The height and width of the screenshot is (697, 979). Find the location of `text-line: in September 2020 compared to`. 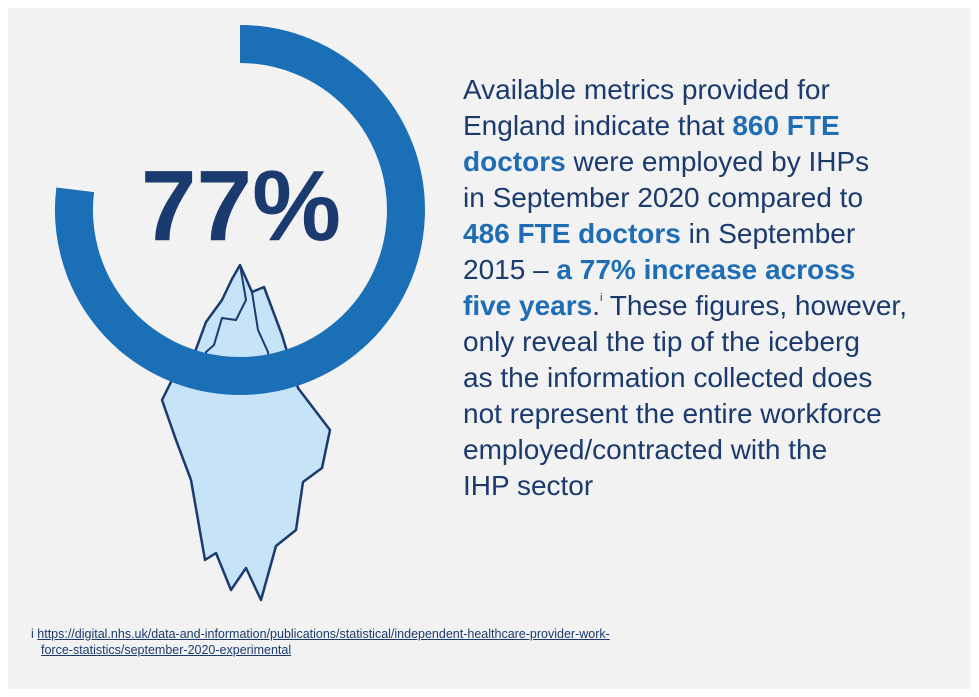

text-line: in September 2020 compared to is located at coordinates (685, 198).